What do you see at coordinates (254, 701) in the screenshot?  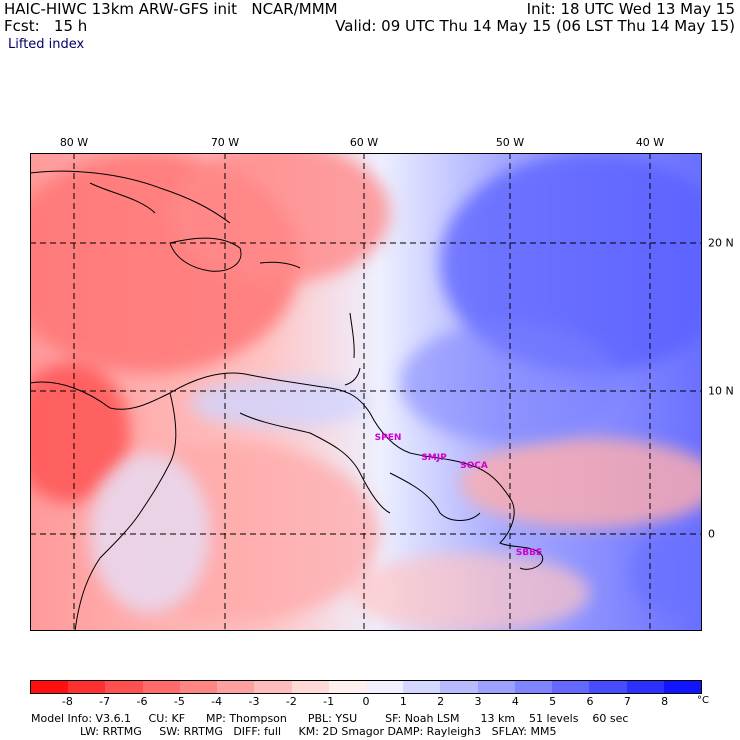 I see `colorbar-tick-label: -3` at bounding box center [254, 701].